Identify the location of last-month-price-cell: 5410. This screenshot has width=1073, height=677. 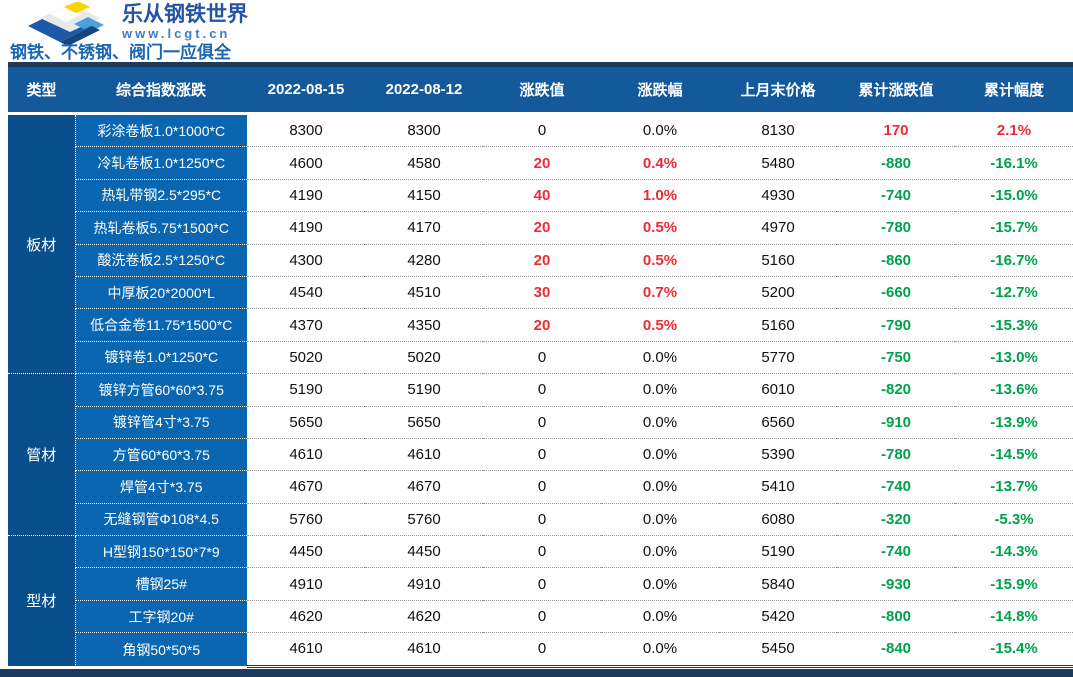
(778, 487).